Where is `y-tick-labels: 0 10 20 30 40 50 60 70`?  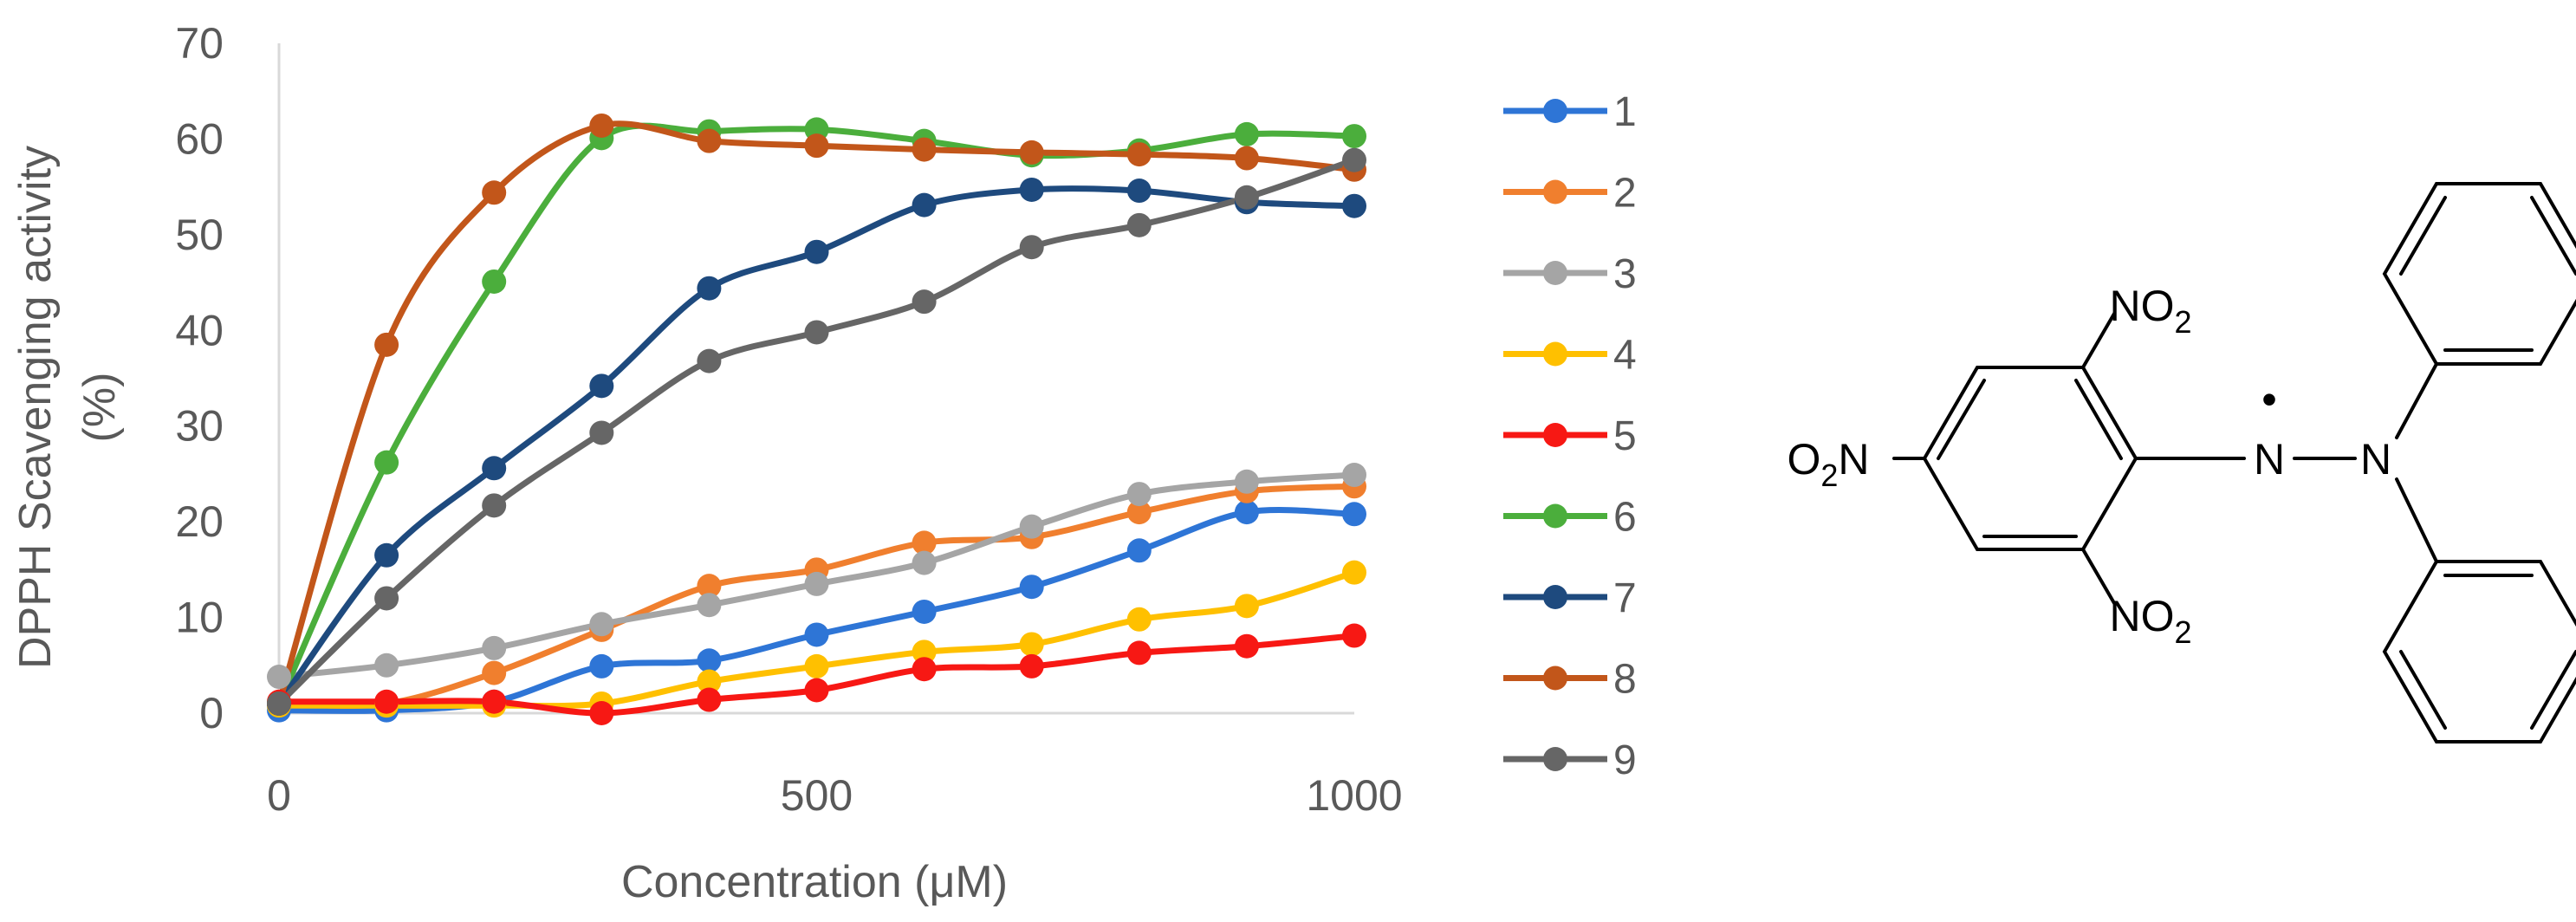 y-tick-labels: 0 10 20 30 40 50 60 70 is located at coordinates (200, 378).